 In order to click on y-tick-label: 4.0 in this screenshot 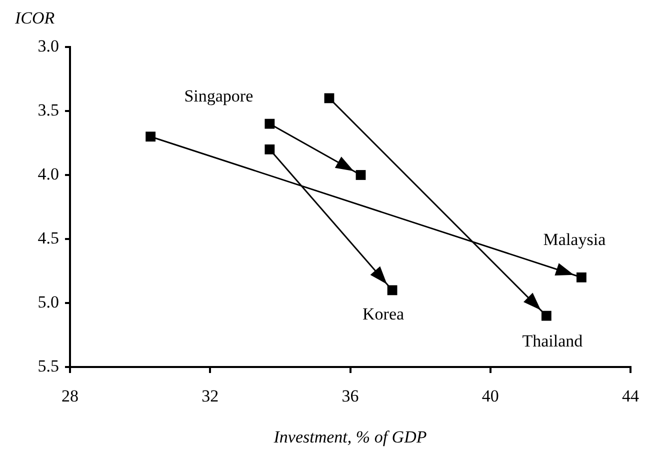, I will do `click(48, 174)`.